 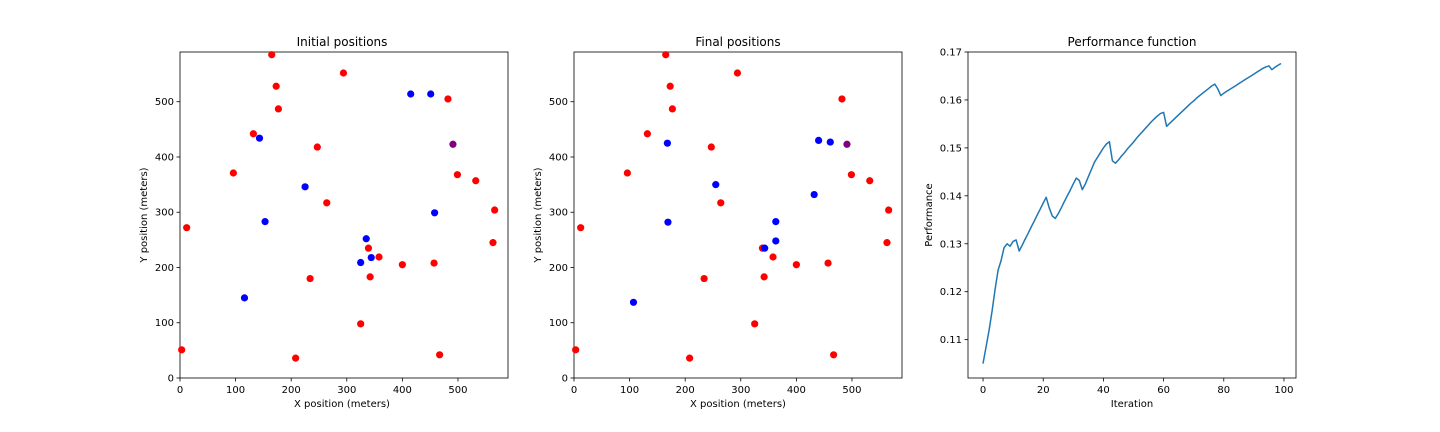 What do you see at coordinates (951, 53) in the screenshot?
I see `y-tick-label: 0.17` at bounding box center [951, 53].